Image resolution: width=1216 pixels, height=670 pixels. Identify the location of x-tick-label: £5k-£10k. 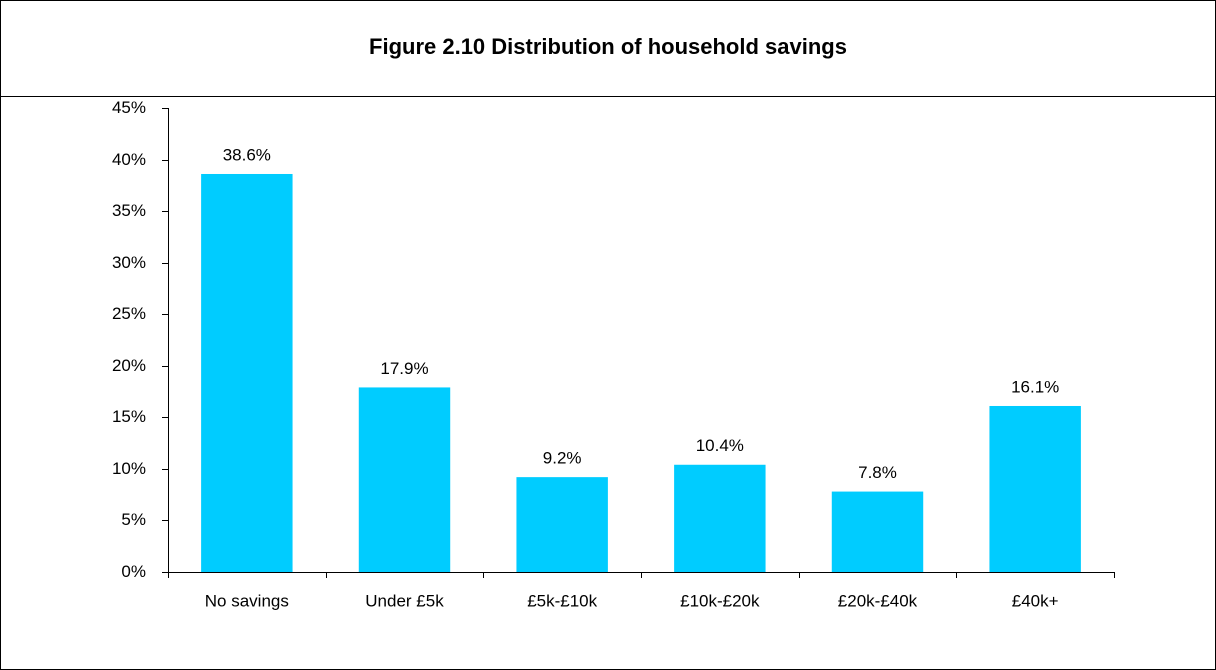
(562, 600).